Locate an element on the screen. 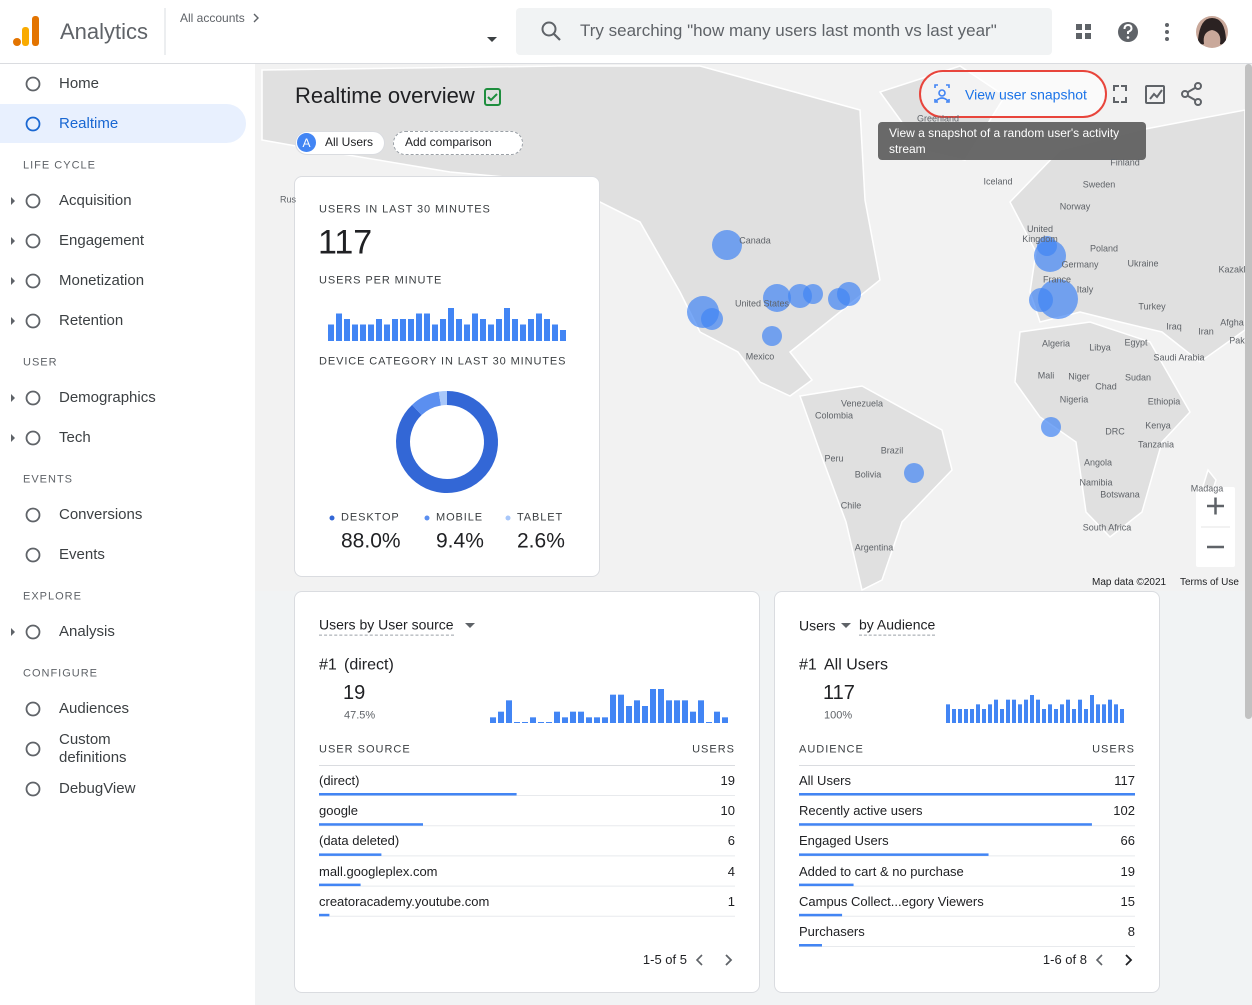 The image size is (1252, 1005). pagination: 1-6 of 8 is located at coordinates (1064, 960).